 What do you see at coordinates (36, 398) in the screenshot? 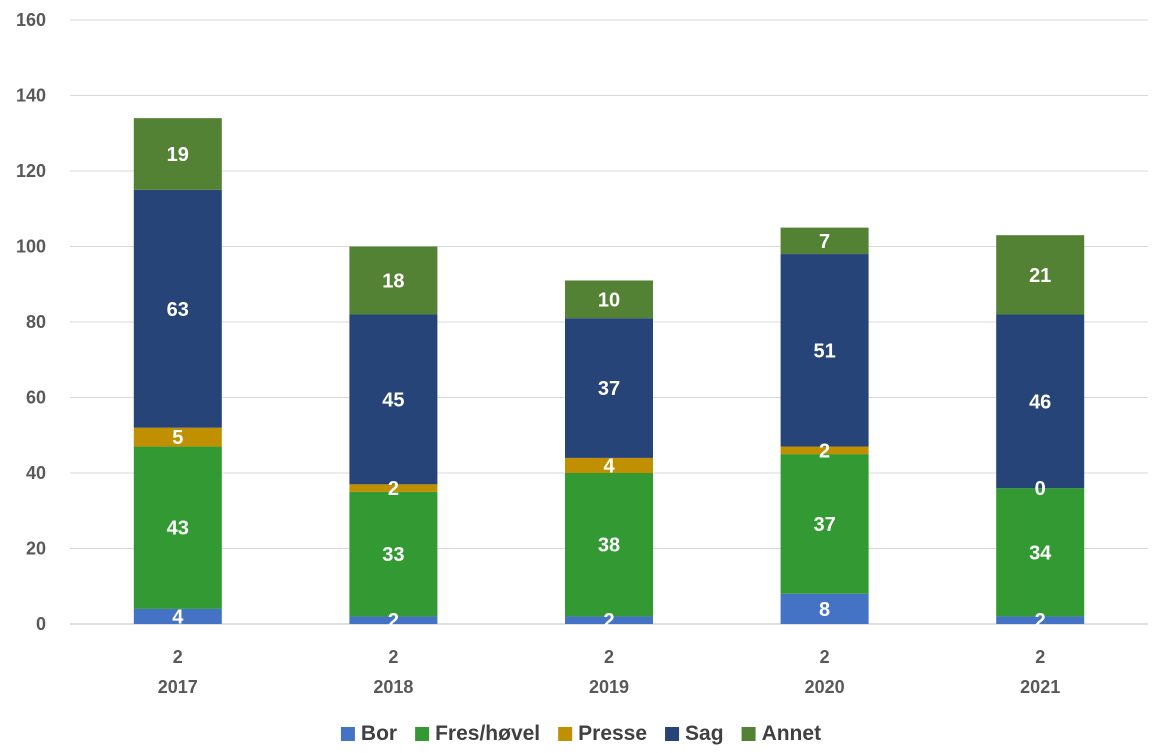
I see `y-tick-label: 60` at bounding box center [36, 398].